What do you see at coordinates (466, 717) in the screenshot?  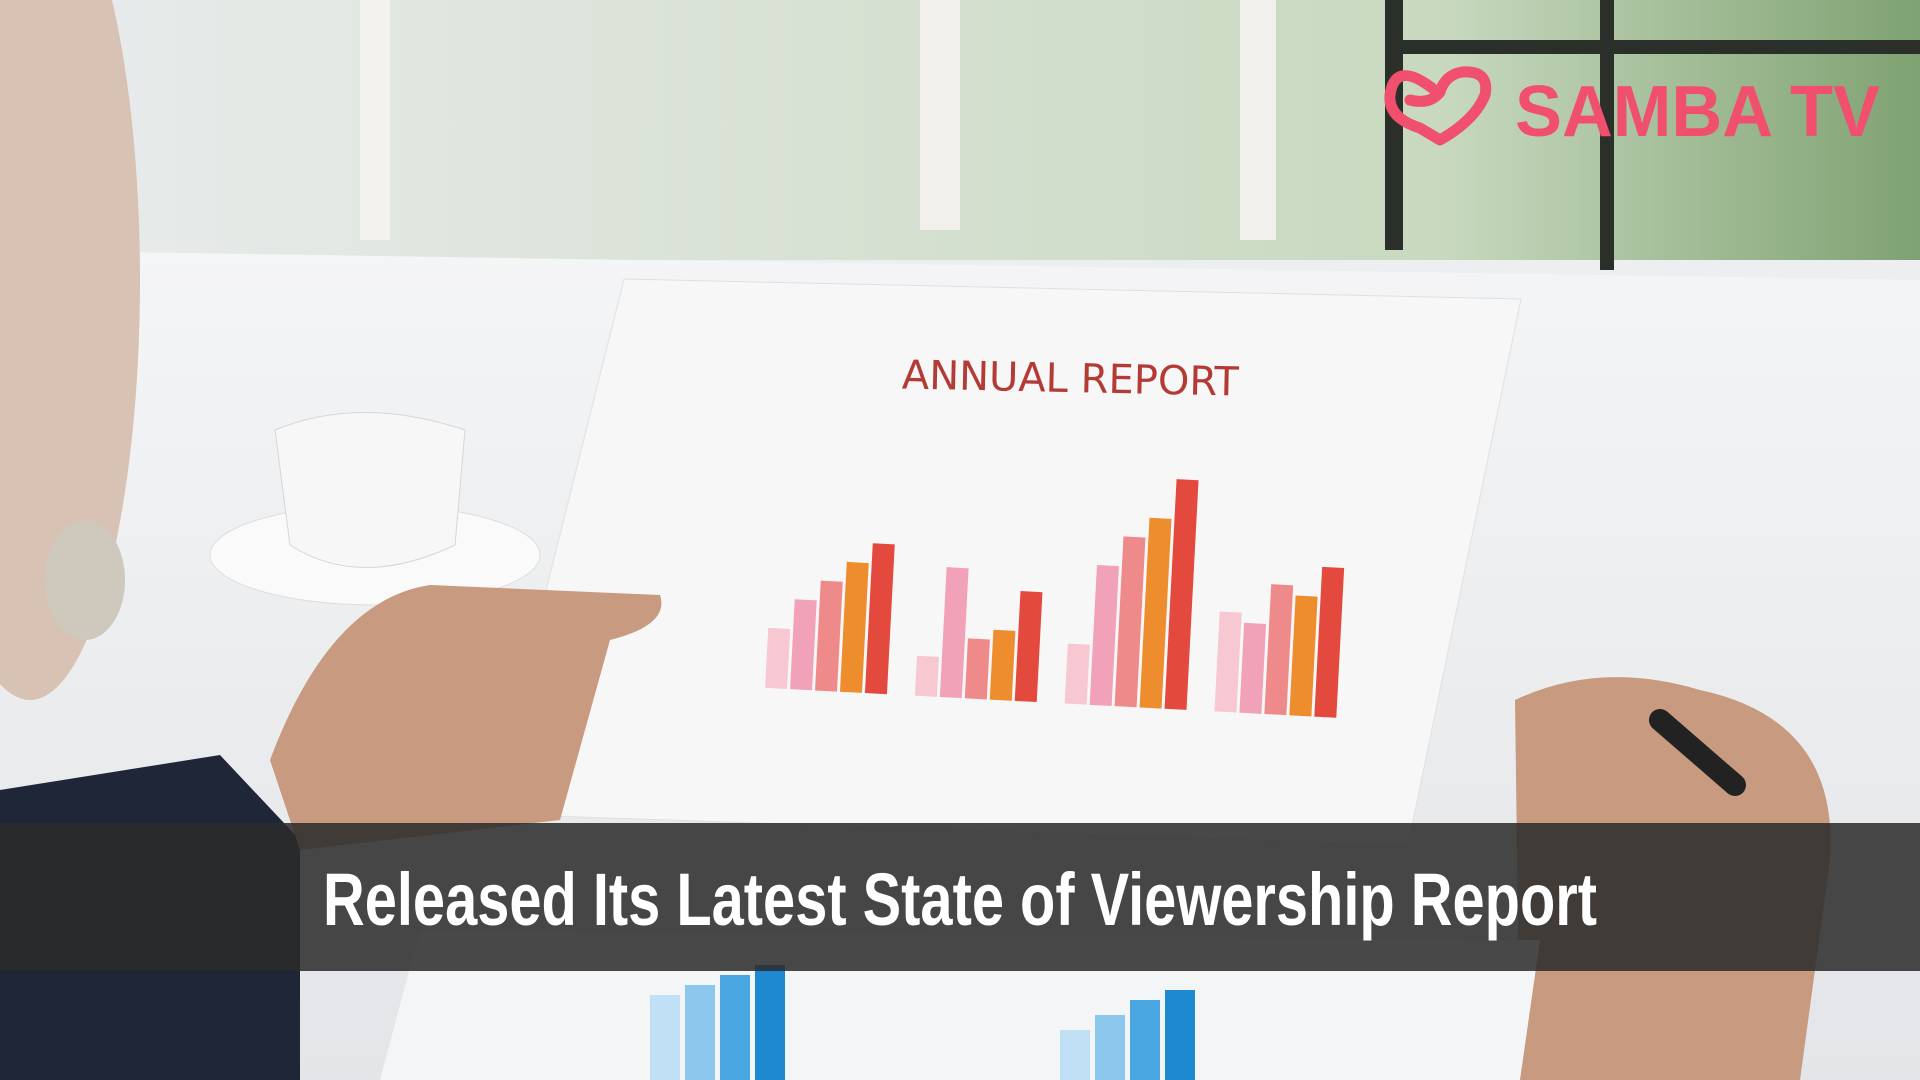 I see `left-hand` at bounding box center [466, 717].